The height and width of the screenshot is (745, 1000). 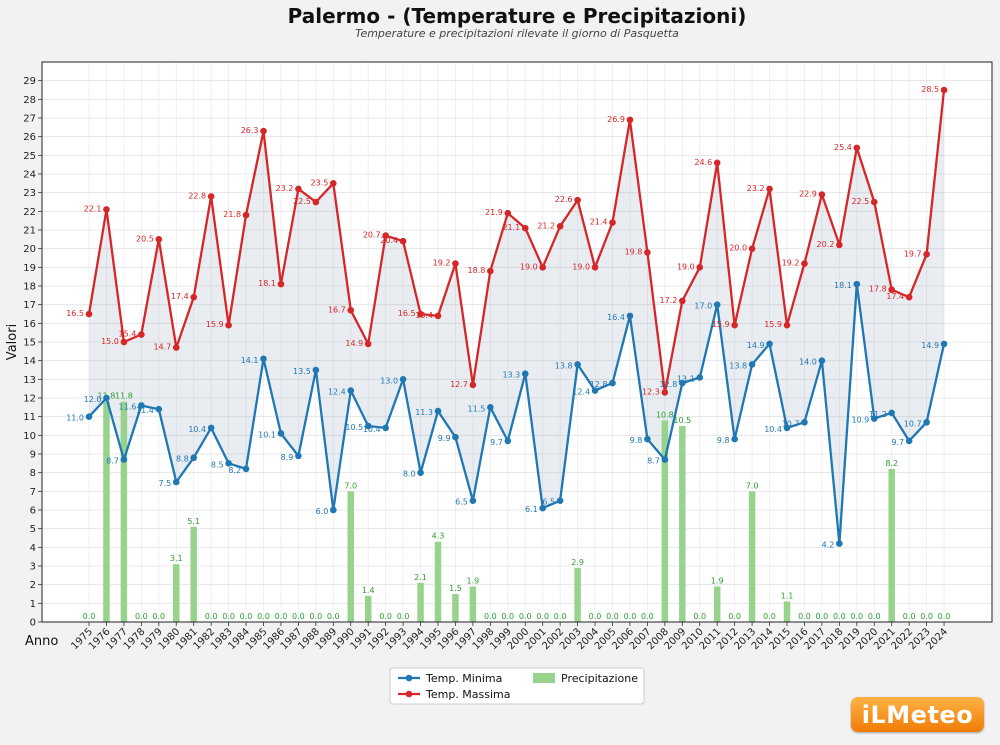 I want to click on temp-minima-label: 9.9, so click(x=444, y=438).